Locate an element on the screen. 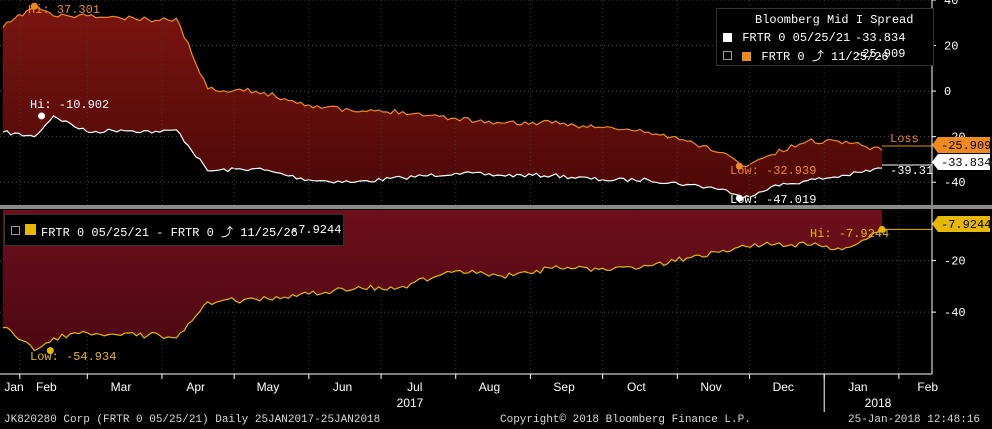  x-month-label: Oct is located at coordinates (636, 387).